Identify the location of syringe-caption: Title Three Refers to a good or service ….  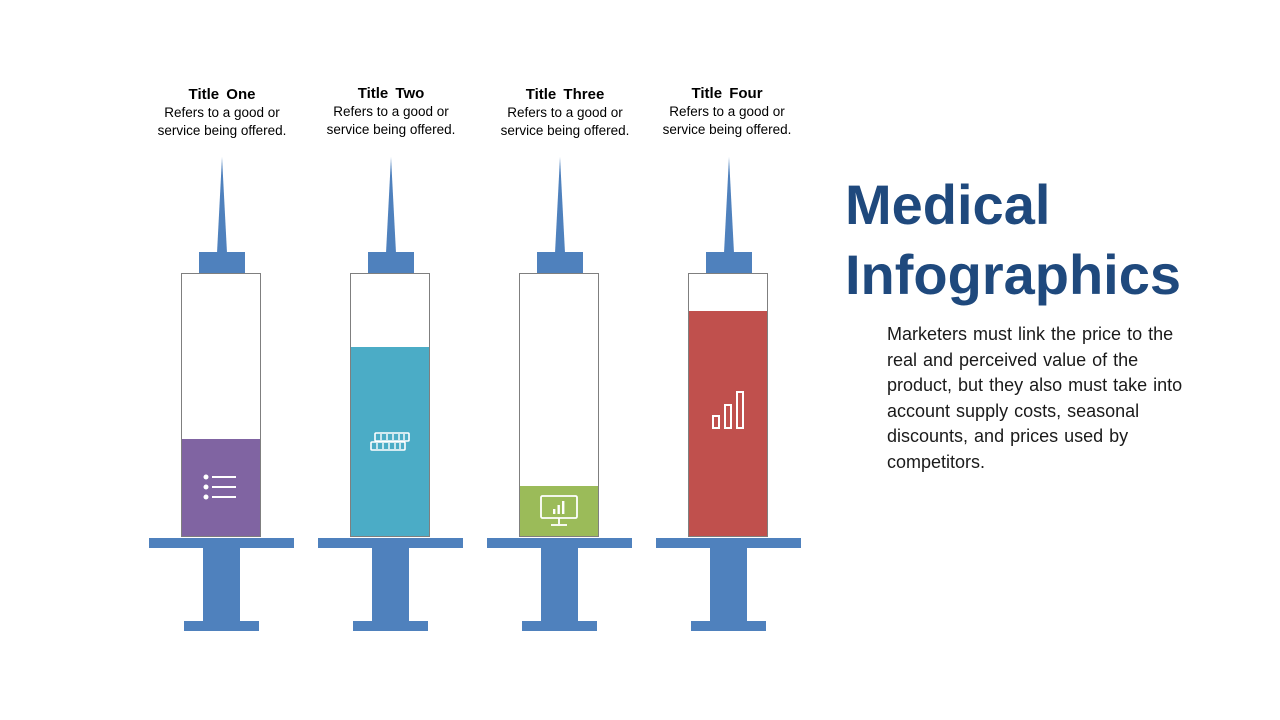
(565, 113).